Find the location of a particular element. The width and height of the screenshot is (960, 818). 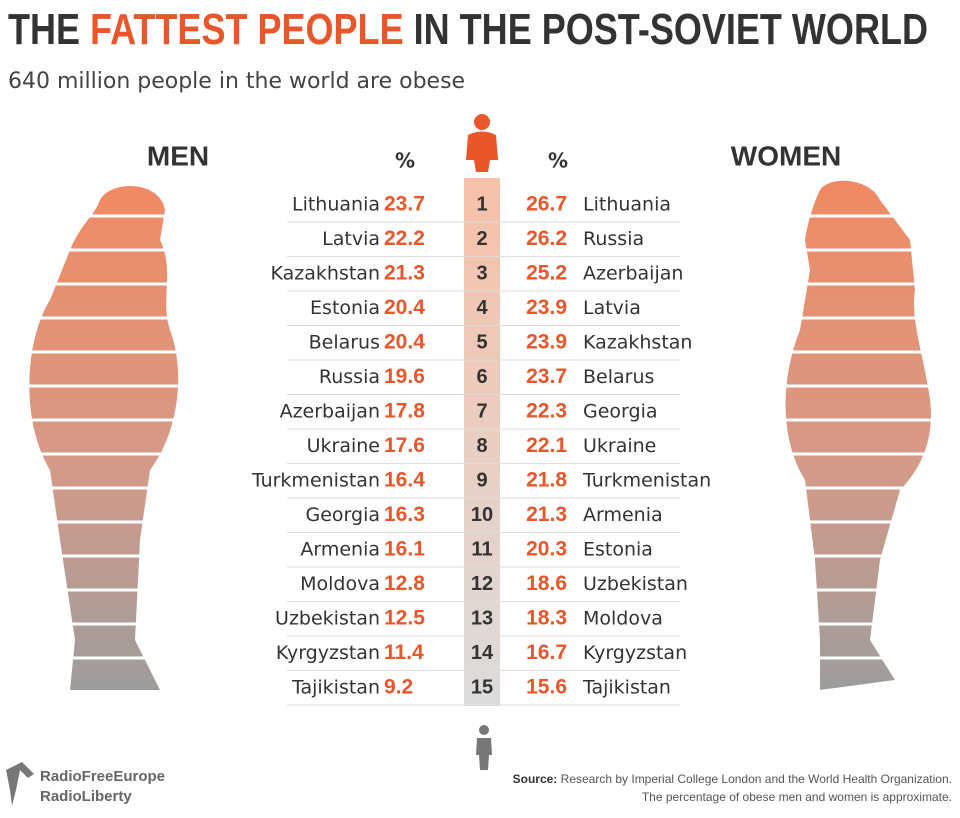

men-country: Moldova is located at coordinates (340, 584).